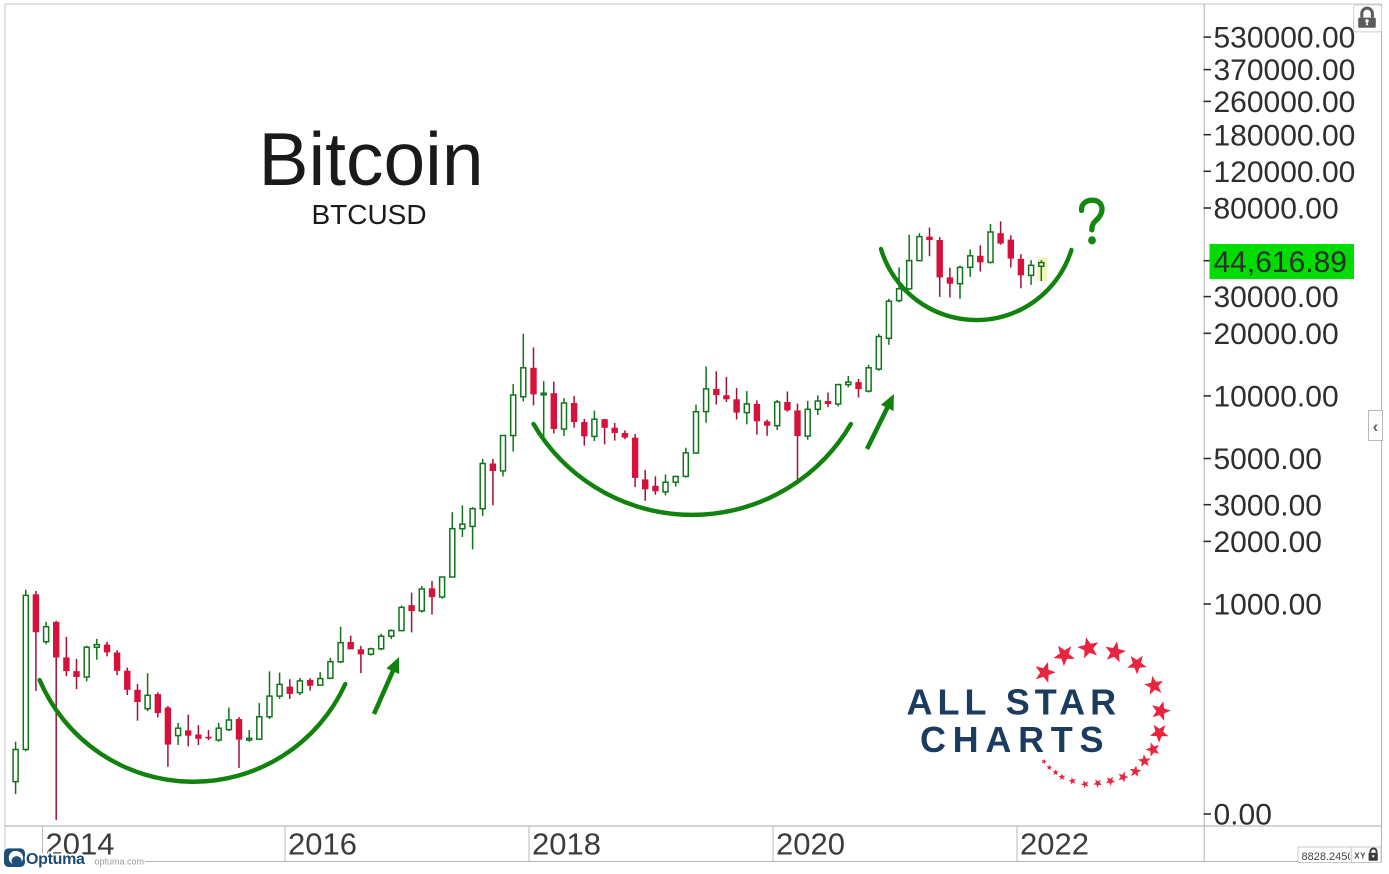  Describe the element at coordinates (1328, 857) in the screenshot. I see `svg-text: 8828.2450` at that location.